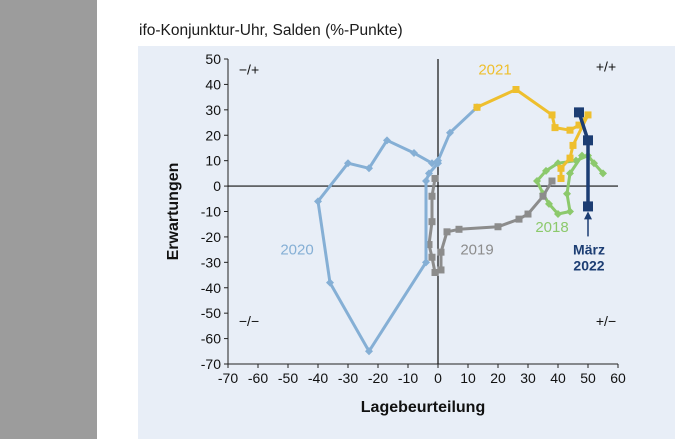 The width and height of the screenshot is (675, 439). Describe the element at coordinates (588, 215) in the screenshot. I see `annotation-arrow-head` at that location.